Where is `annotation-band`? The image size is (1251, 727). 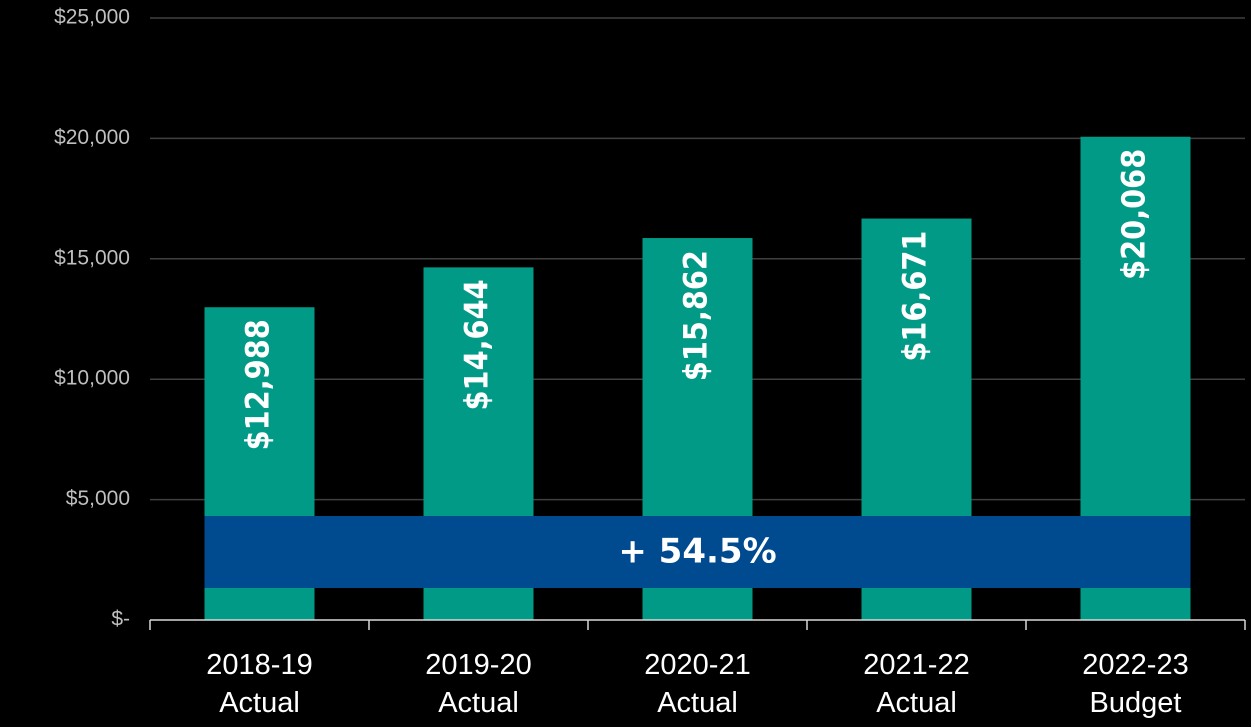
annotation-band is located at coordinates (697, 552).